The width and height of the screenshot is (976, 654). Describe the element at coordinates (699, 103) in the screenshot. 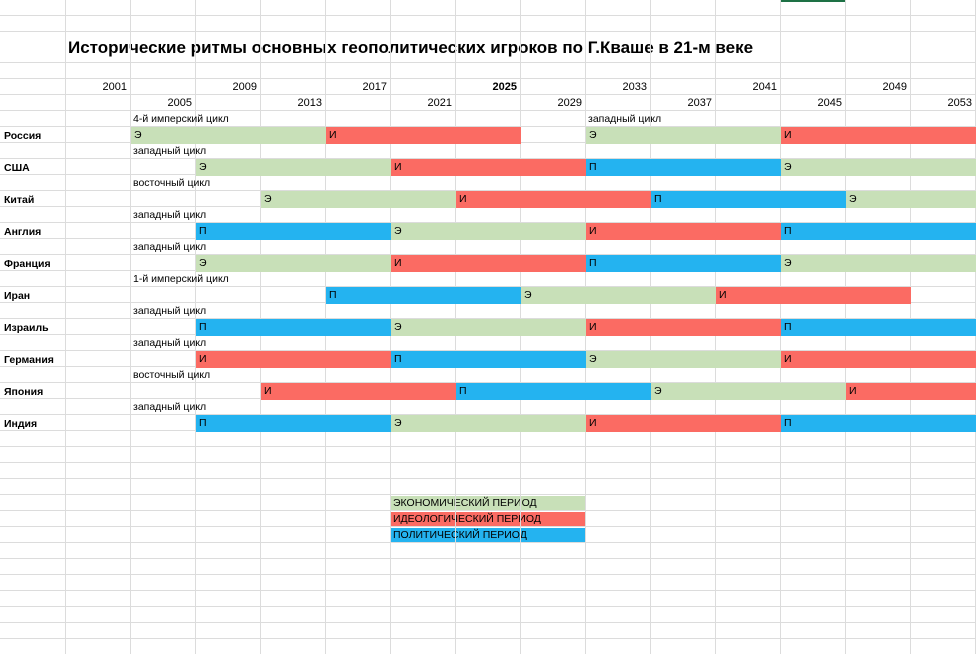

I see `year-label: 2037` at that location.